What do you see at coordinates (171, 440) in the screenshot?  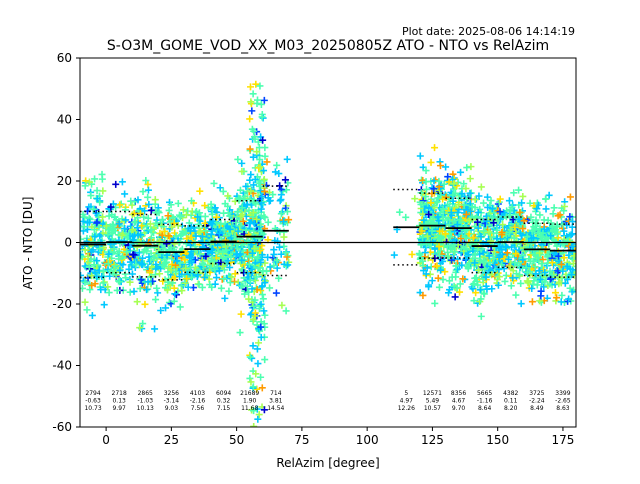 I see `x-tick-label: 25` at bounding box center [171, 440].